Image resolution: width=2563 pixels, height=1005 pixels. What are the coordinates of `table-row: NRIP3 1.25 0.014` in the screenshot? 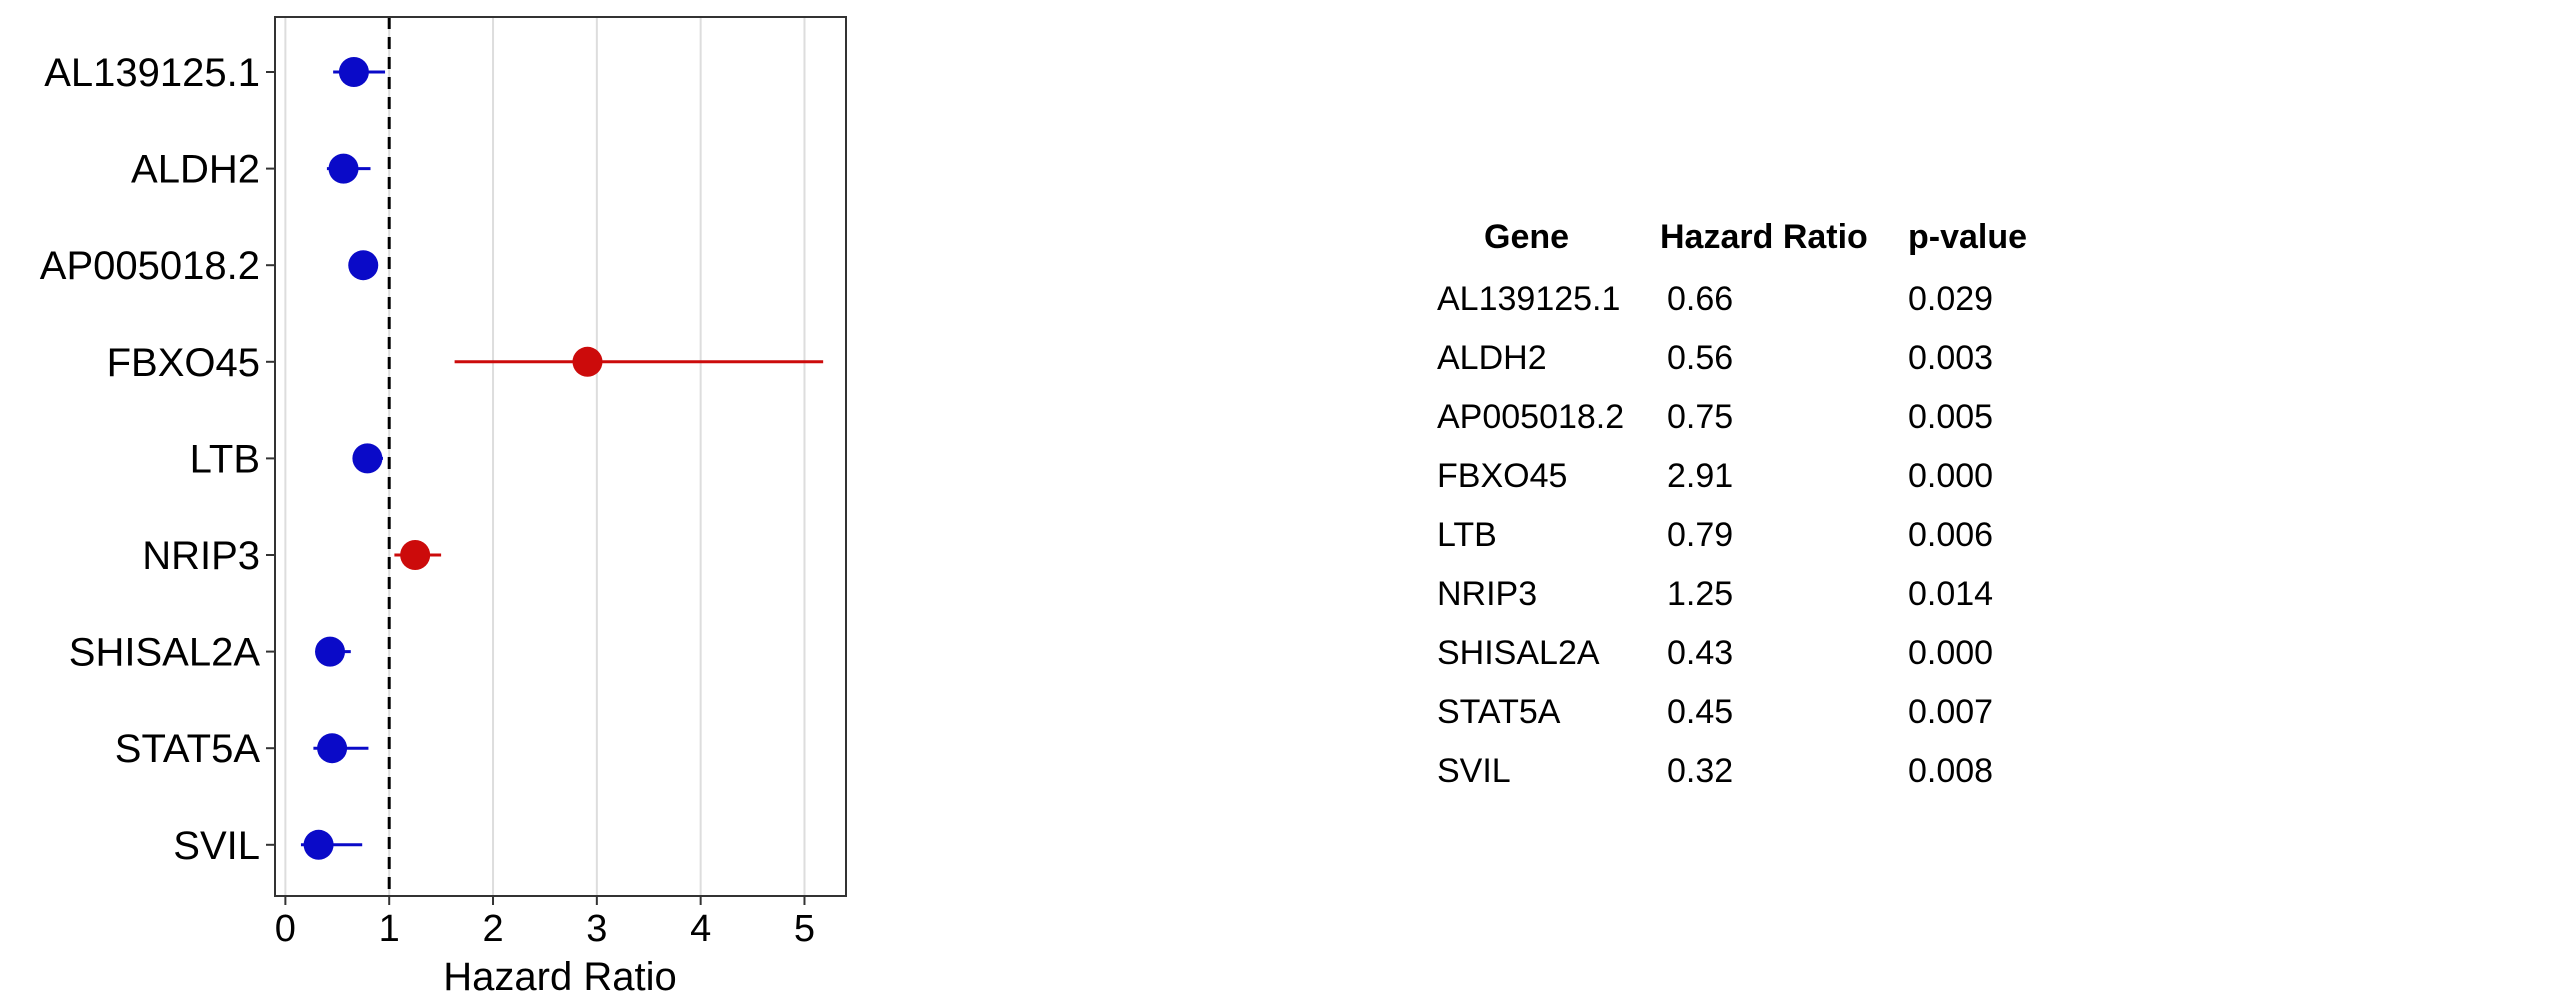 It's located at (1740, 600).